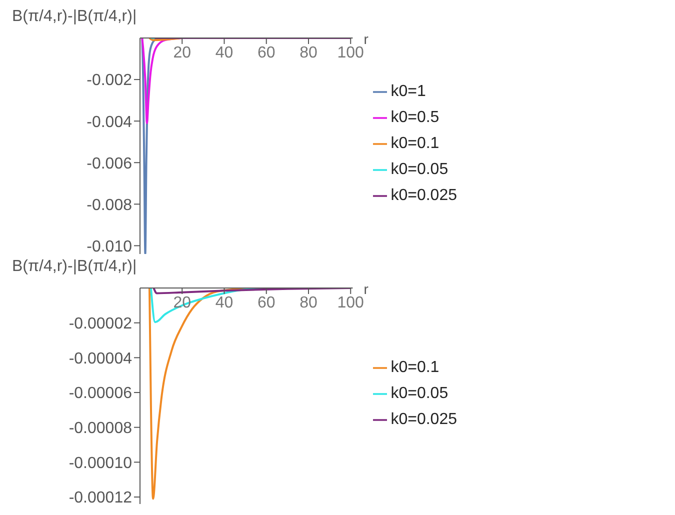  Describe the element at coordinates (100, 393) in the screenshot. I see `y-tick-label: -0.00006` at that location.